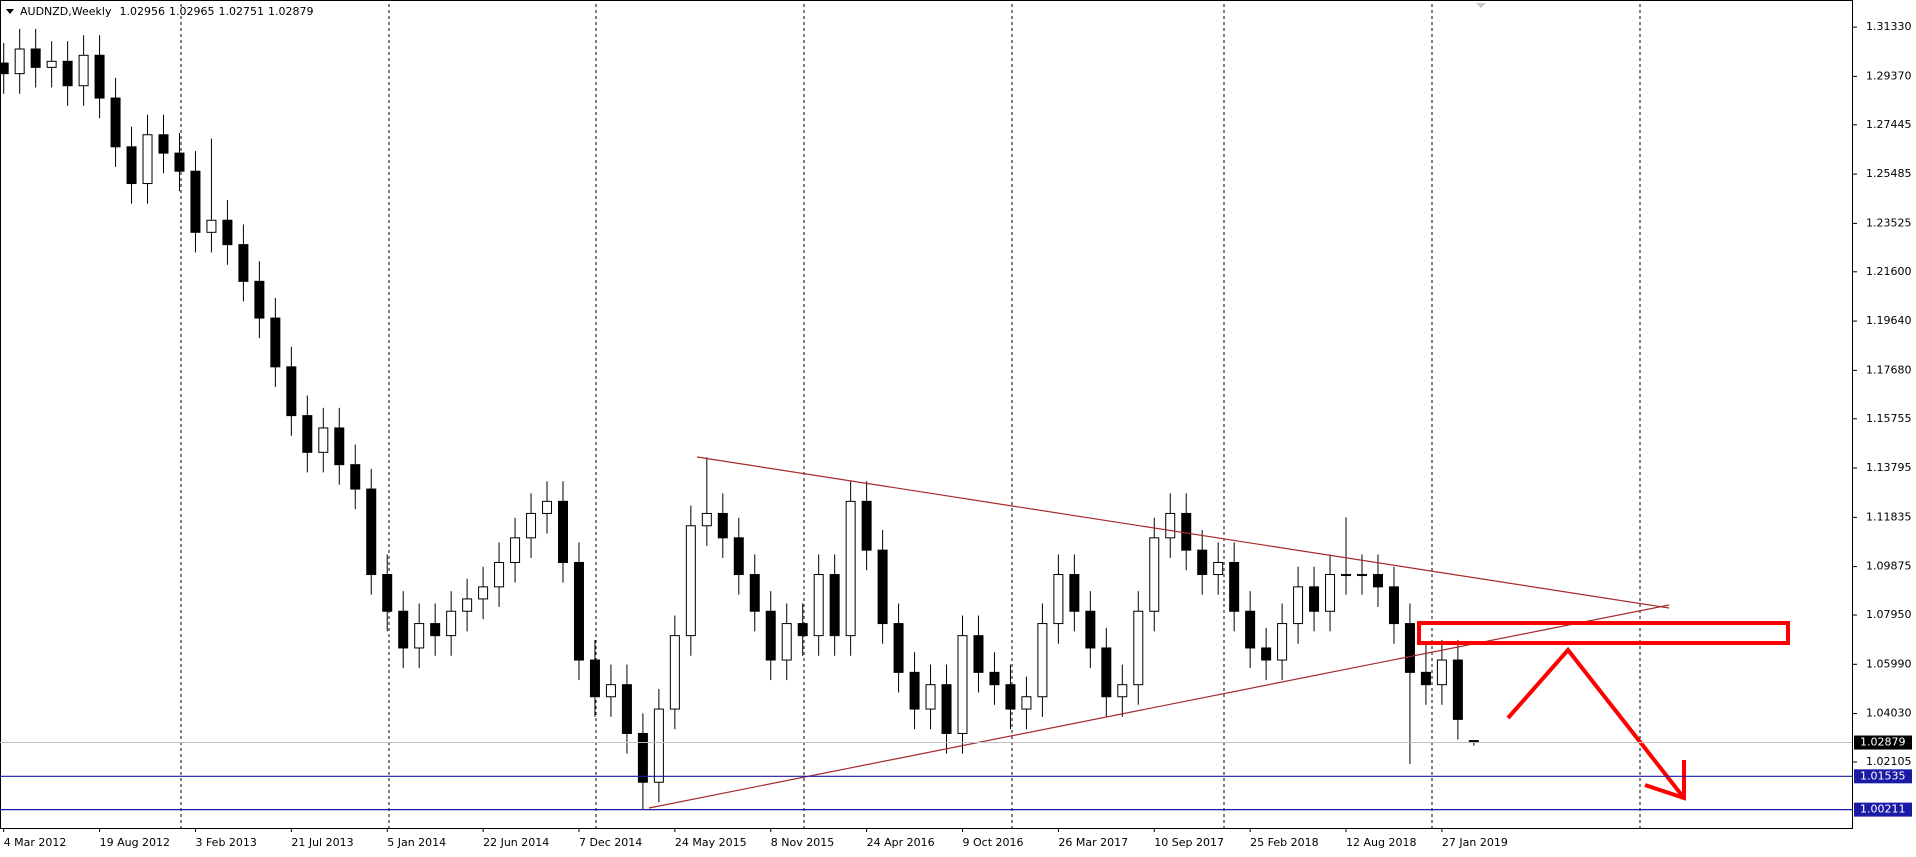  I want to click on trendline-upper, so click(1183, 532).